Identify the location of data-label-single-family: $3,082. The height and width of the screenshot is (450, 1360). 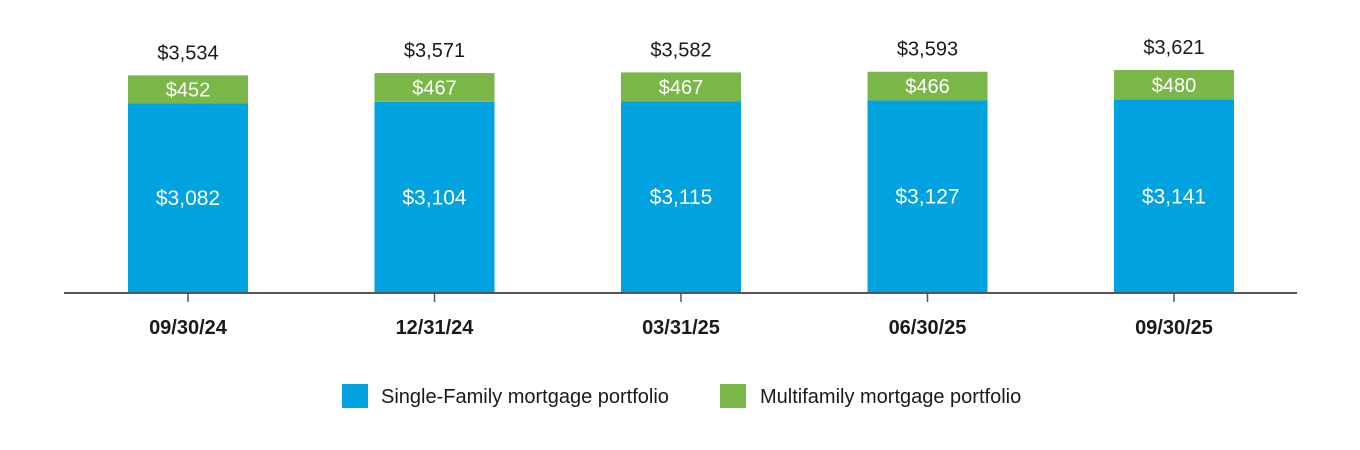
(188, 198).